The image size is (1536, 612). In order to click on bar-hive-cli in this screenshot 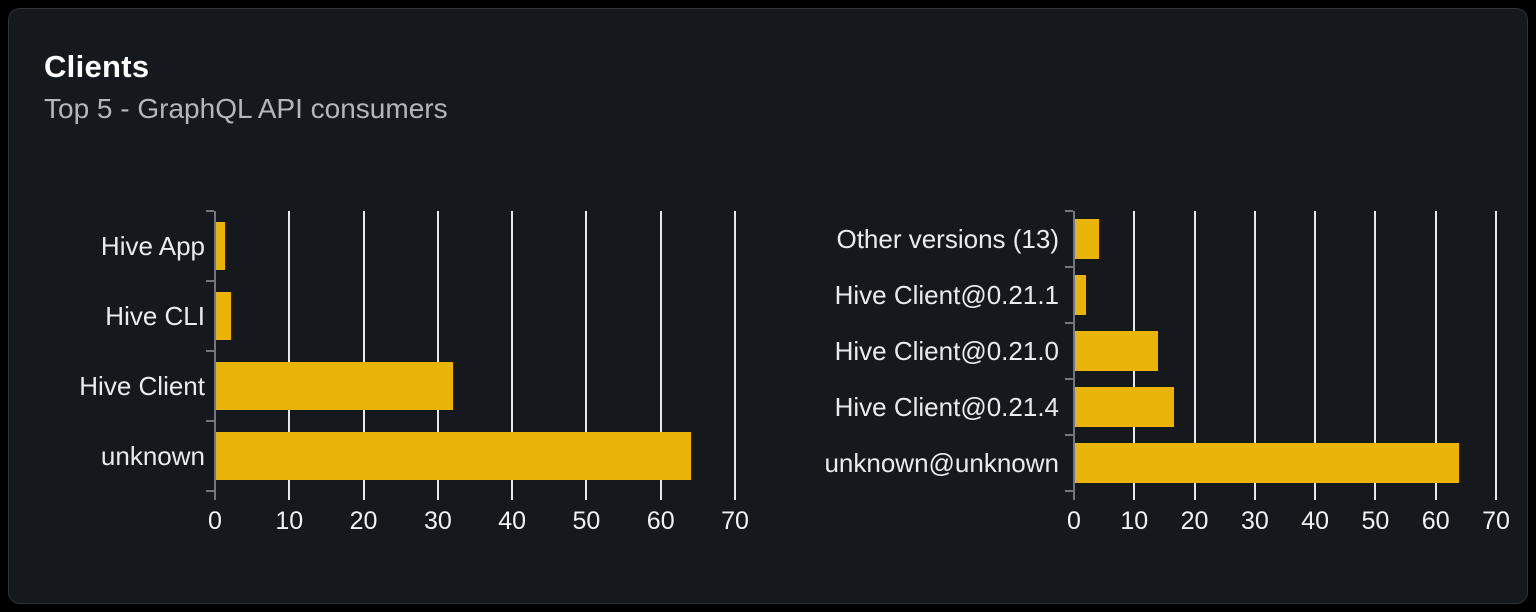, I will do `click(223, 316)`.